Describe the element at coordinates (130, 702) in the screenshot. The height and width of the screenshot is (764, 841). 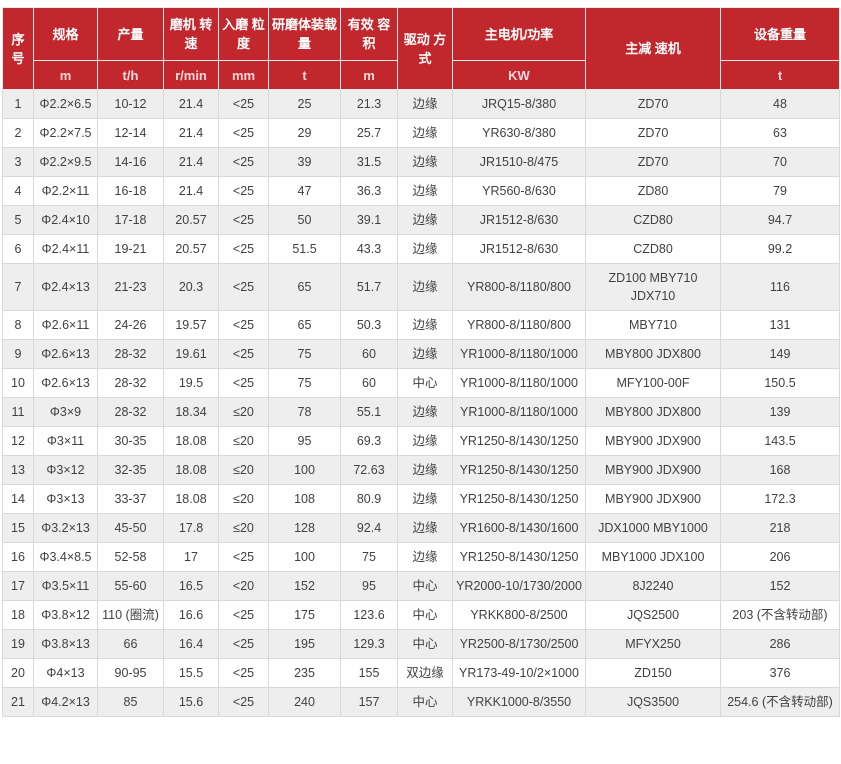
I see `cell-output: 85` at that location.